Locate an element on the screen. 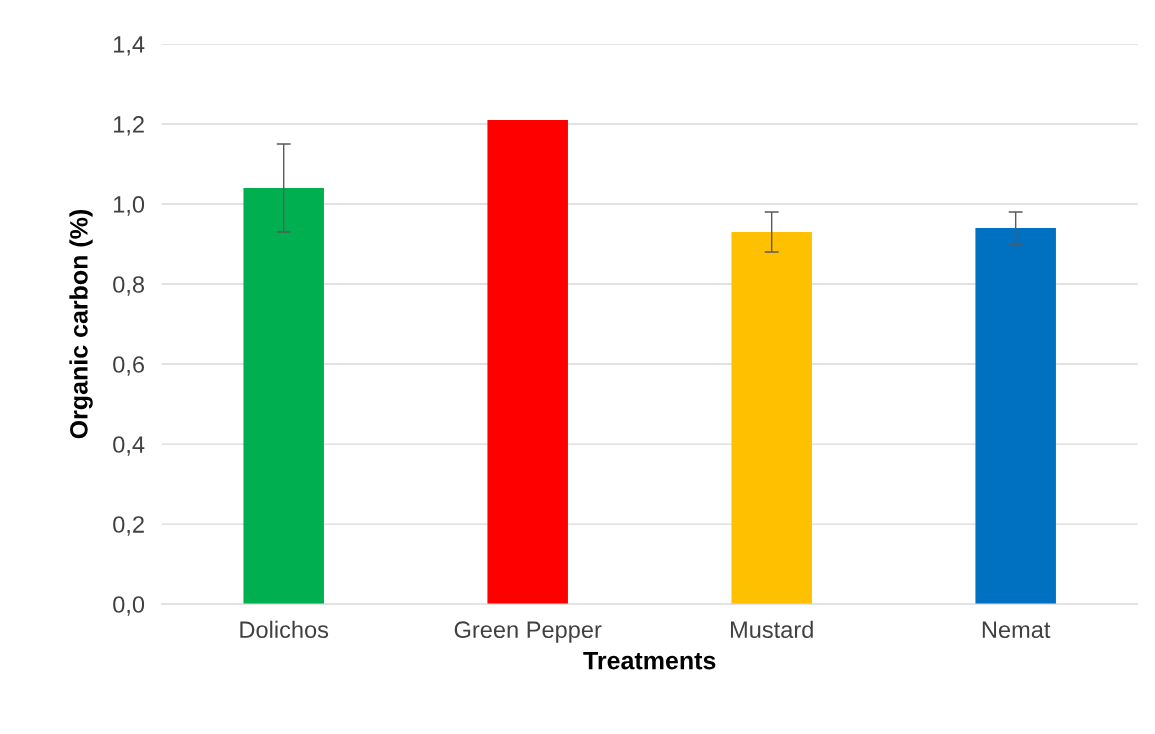 The width and height of the screenshot is (1155, 734). y-tick-label: 1,0 is located at coordinates (129, 206).